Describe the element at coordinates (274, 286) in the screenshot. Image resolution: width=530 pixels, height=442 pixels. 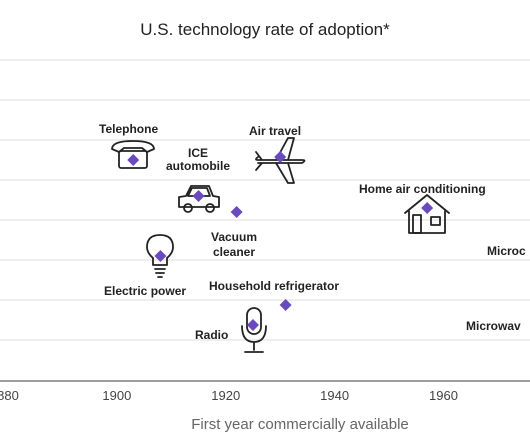
I see `point-label: Household refrigerator` at that location.